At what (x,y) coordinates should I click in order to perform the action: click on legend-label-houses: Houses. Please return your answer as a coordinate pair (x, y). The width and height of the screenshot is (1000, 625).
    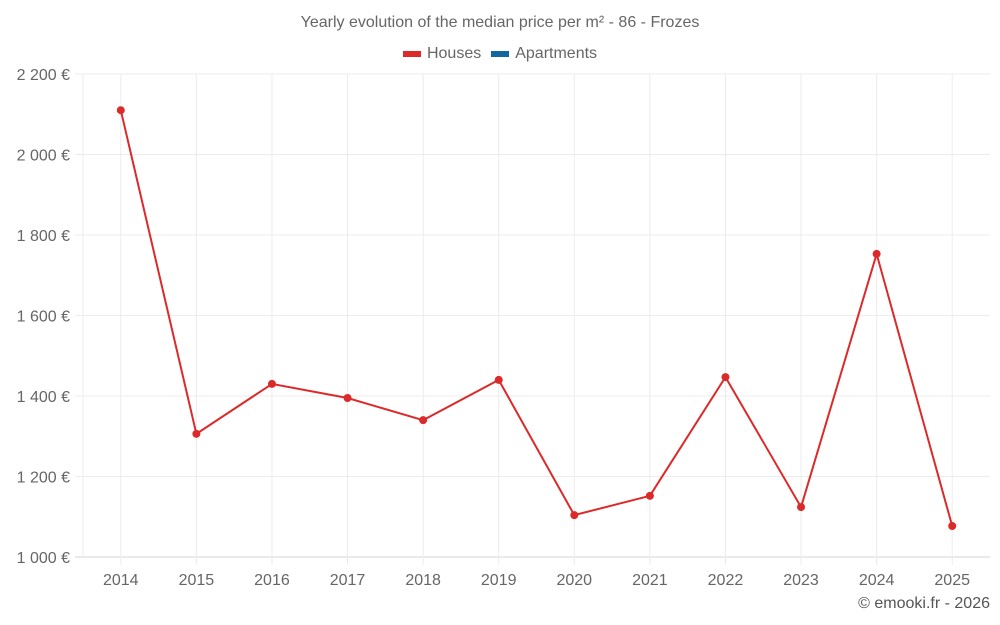
    Looking at the image, I should click on (454, 53).